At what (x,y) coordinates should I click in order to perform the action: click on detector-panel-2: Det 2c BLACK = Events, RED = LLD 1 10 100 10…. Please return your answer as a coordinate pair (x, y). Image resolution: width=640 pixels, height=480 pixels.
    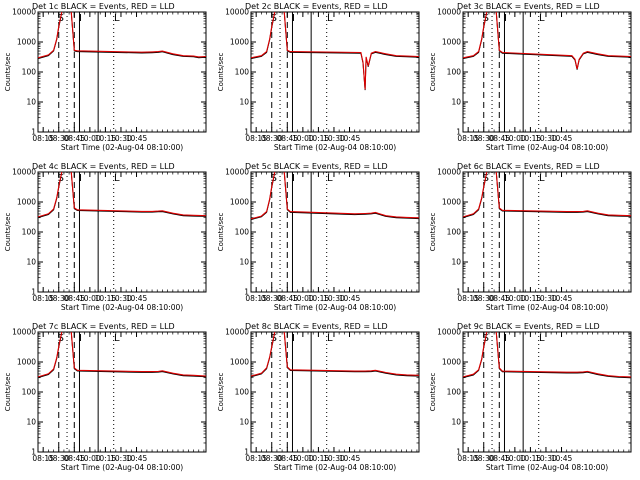
    Looking at the image, I should click on (318, 77).